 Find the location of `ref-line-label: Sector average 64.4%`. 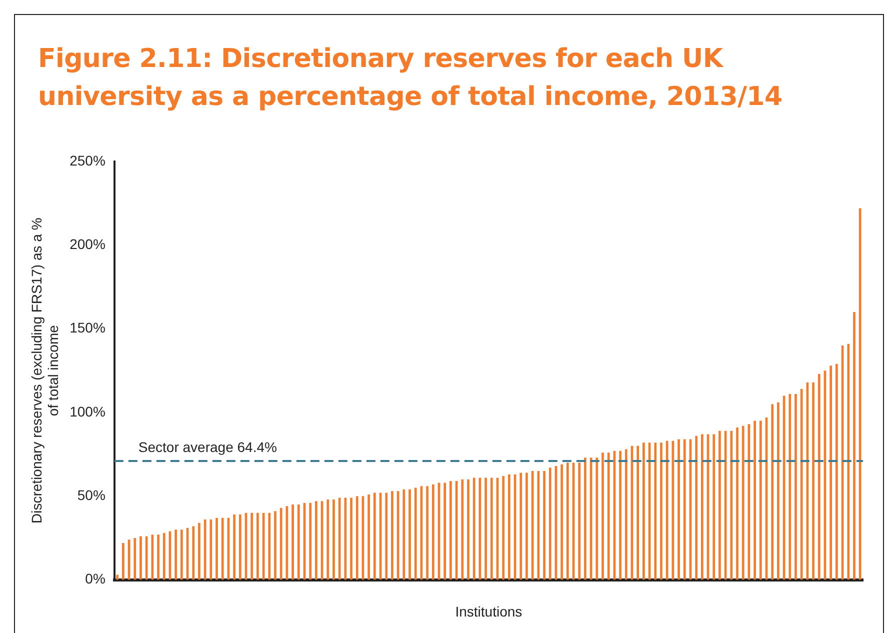

ref-line-label: Sector average 64.4% is located at coordinates (207, 446).